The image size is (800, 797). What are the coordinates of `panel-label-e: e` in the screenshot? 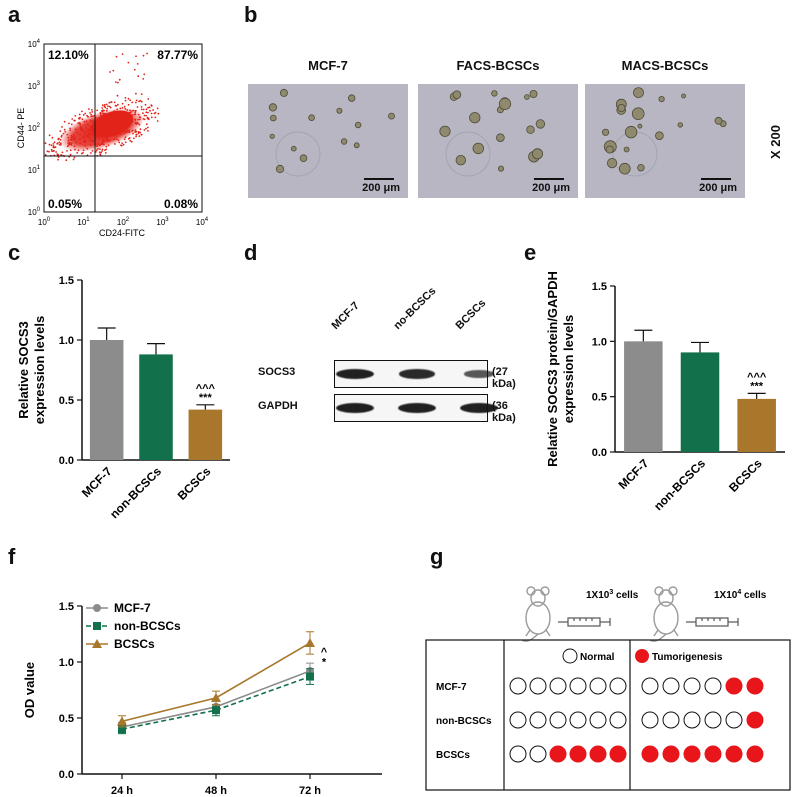 It's located at (530, 252).